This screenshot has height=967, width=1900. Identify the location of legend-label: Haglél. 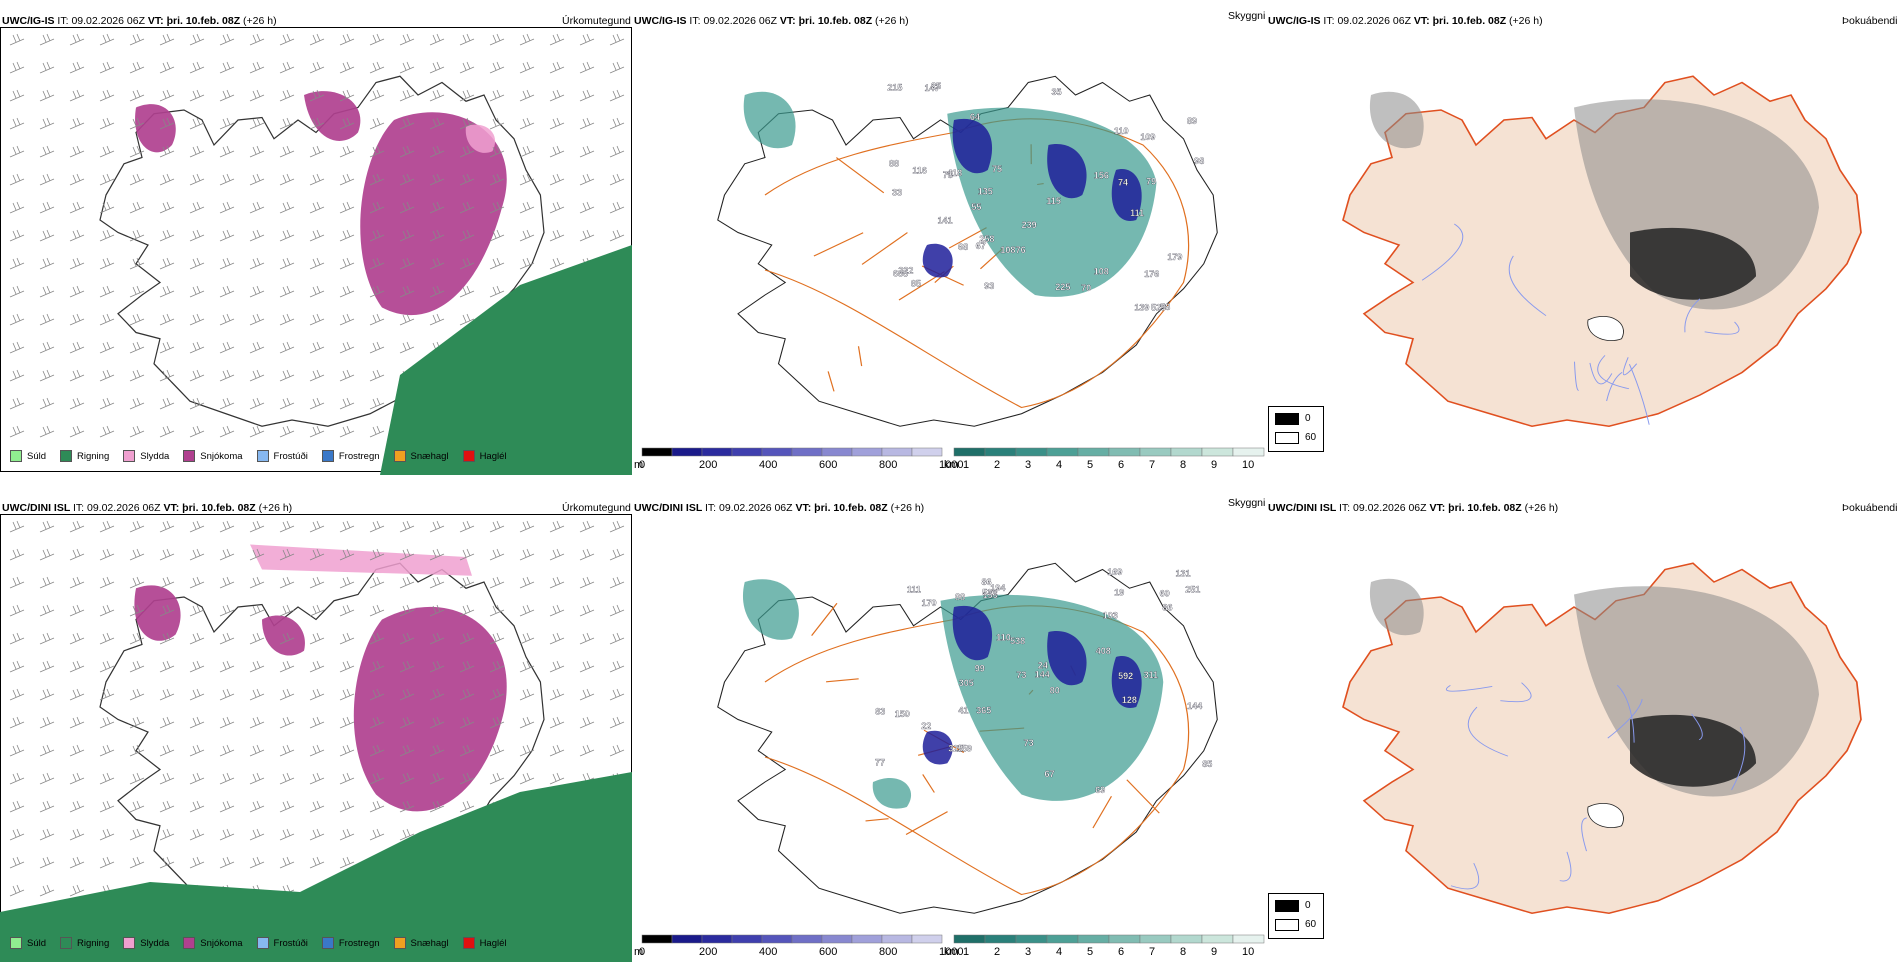
(493, 943).